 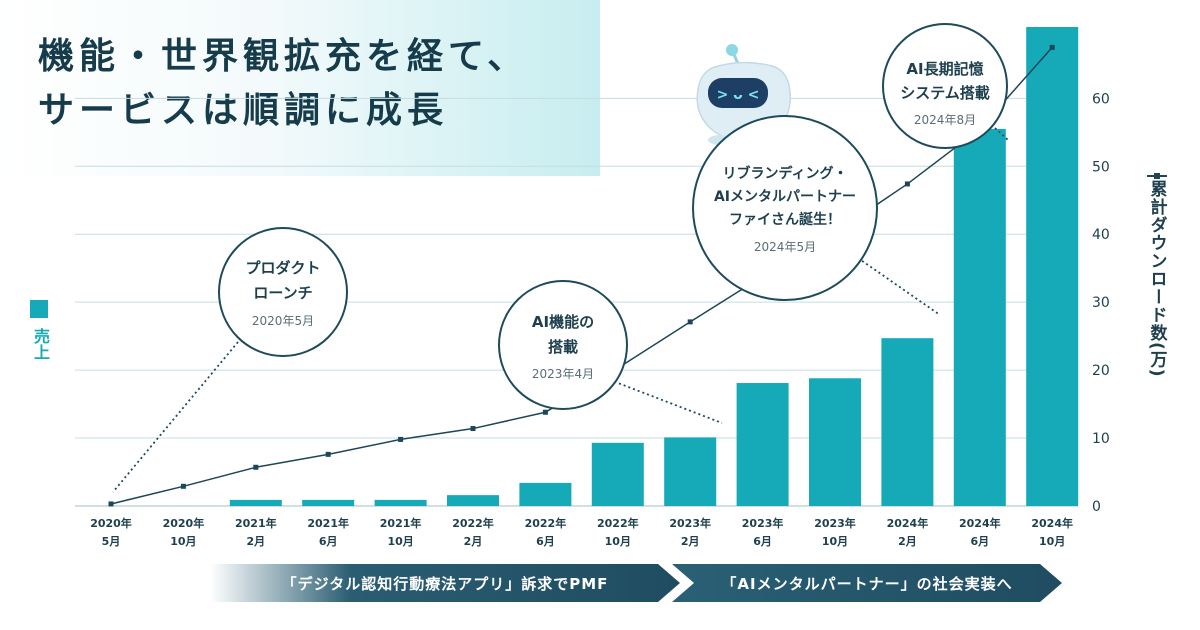 I want to click on downloads-legend: 累計ダウンロード数(万), so click(x=1157, y=274).